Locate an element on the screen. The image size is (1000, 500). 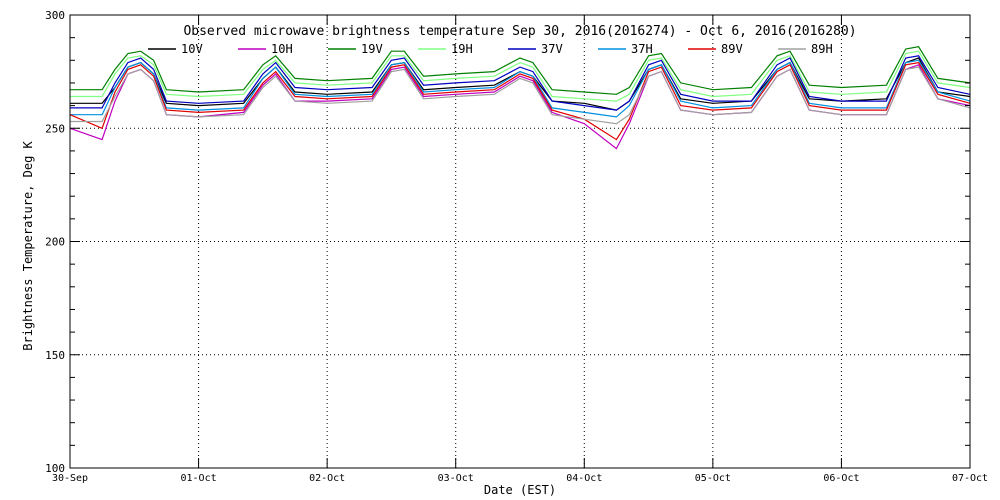
x-tick-label: 06-Oct is located at coordinates (841, 478).